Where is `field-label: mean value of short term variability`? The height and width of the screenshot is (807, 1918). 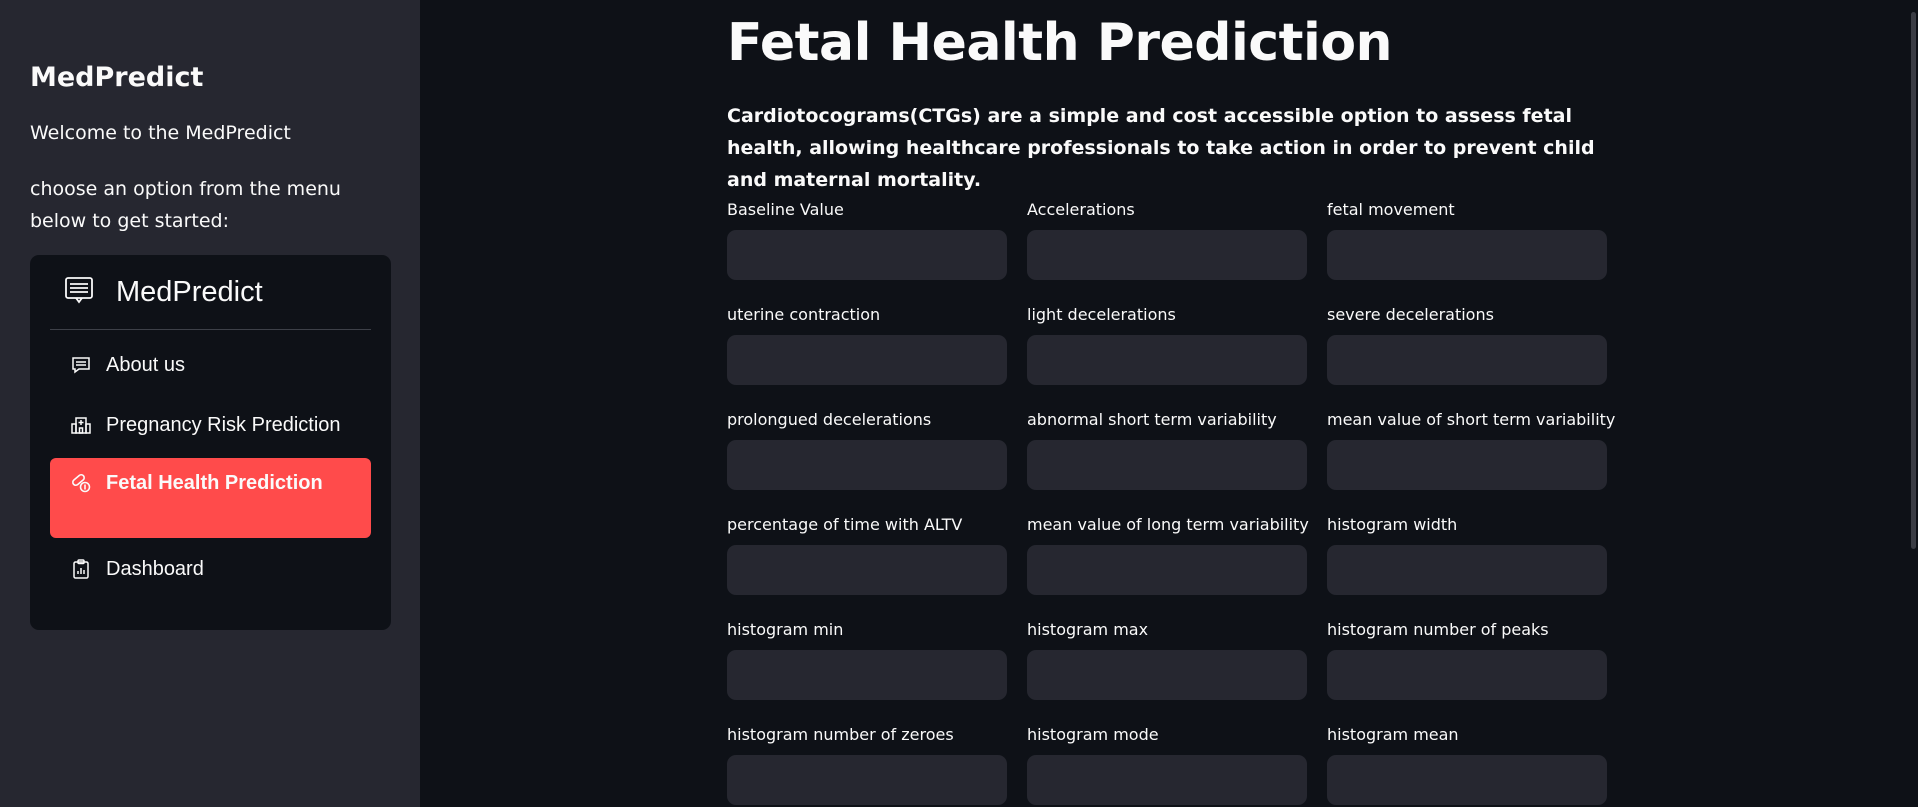
field-label: mean value of short term variability is located at coordinates (1471, 419).